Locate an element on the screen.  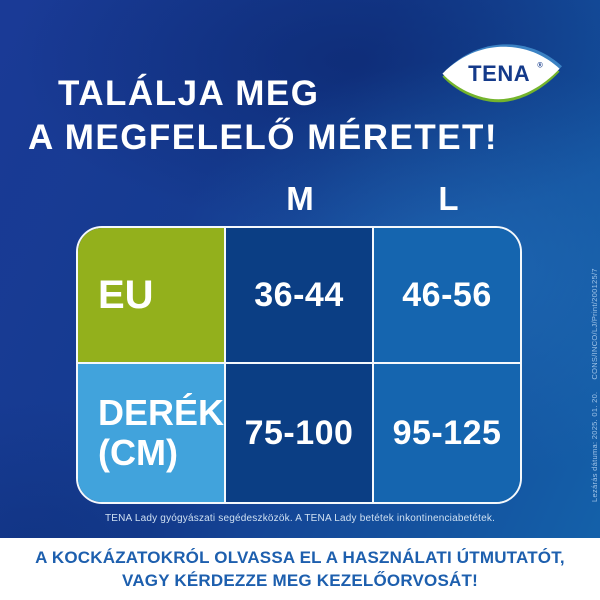
headline-line-2: A MEGFELELŐ MÉRETET! is located at coordinates (263, 137).